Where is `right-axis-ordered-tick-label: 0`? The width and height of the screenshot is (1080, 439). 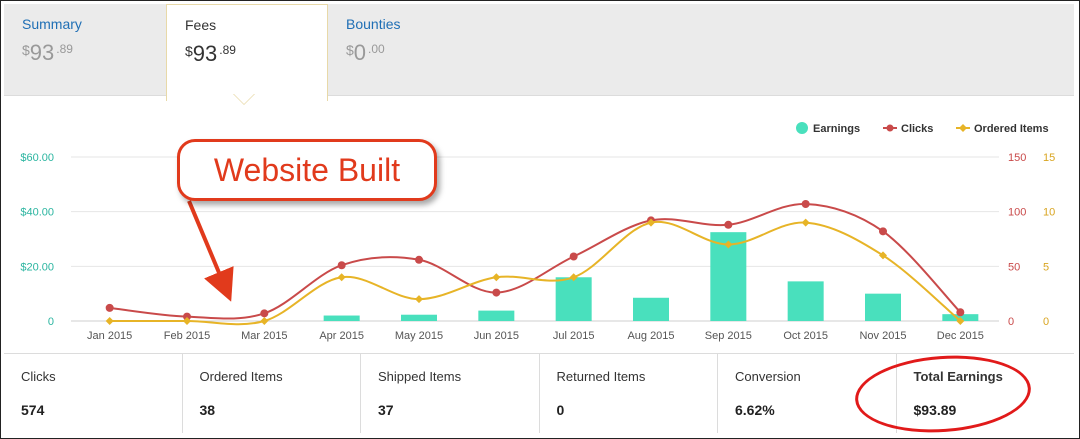 right-axis-ordered-tick-label: 0 is located at coordinates (1046, 322).